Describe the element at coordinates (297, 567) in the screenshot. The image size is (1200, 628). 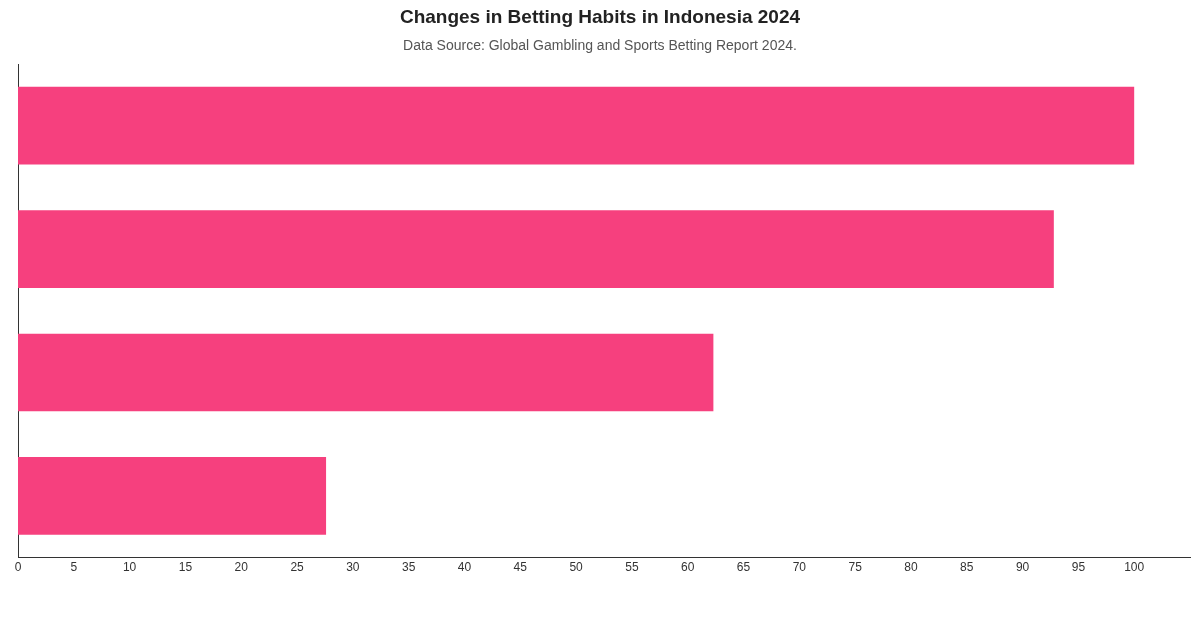
I see `x-tick-label: 25` at that location.